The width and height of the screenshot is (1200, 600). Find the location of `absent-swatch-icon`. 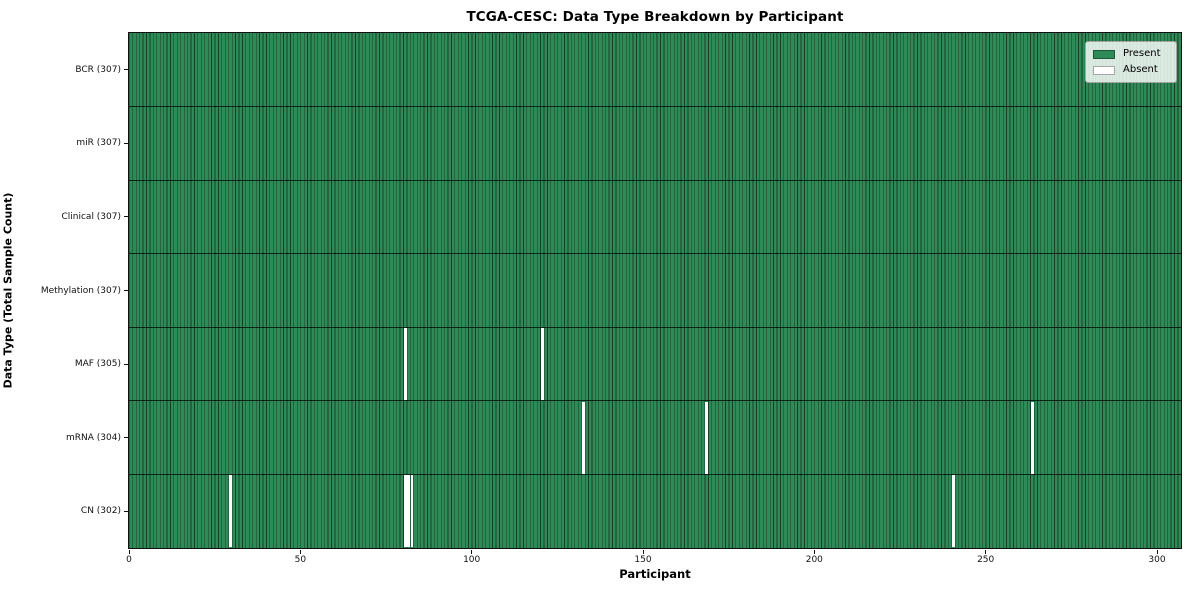

absent-swatch-icon is located at coordinates (1104, 70).